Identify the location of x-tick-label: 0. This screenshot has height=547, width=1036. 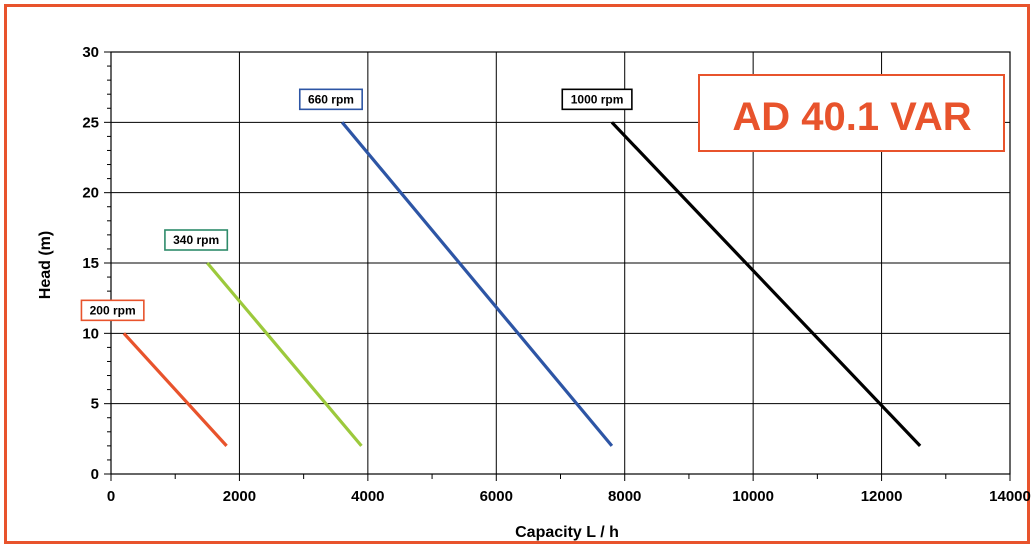
(111, 496).